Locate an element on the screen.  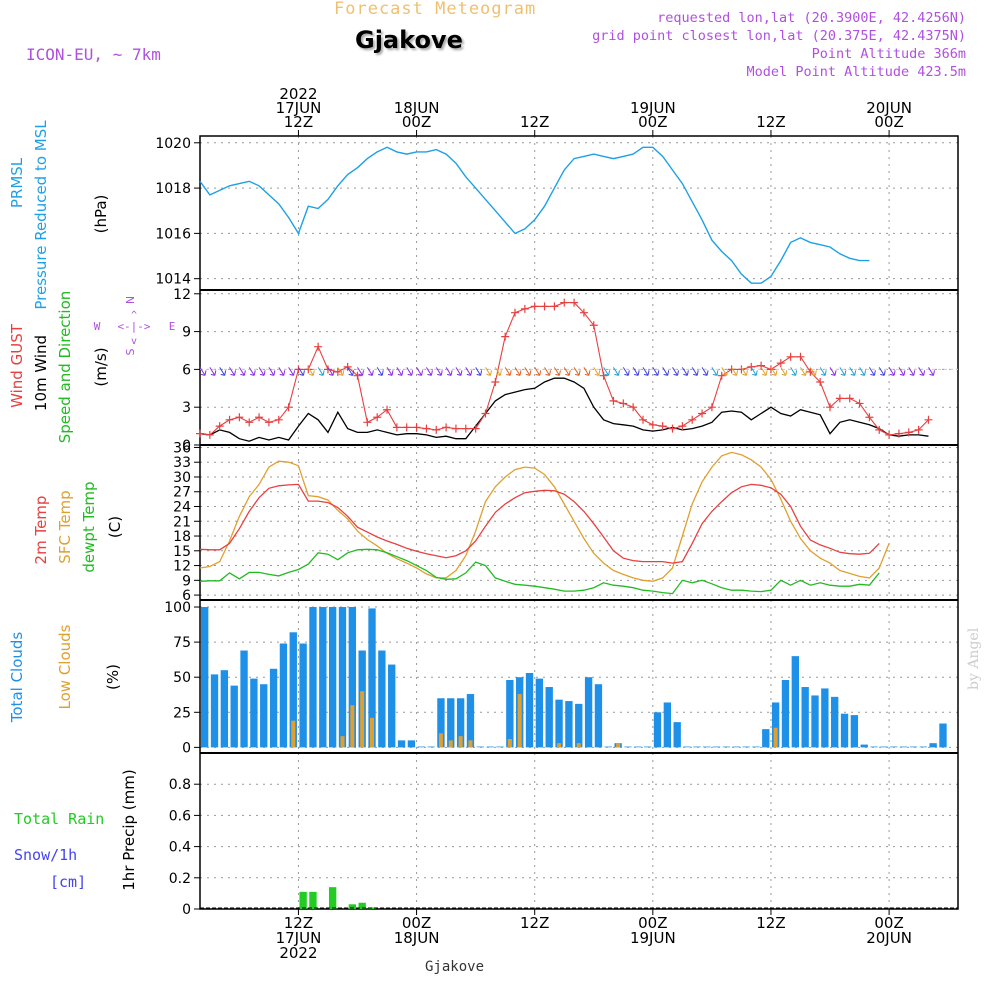
y-tick-label: 1014 is located at coordinates (173, 280).